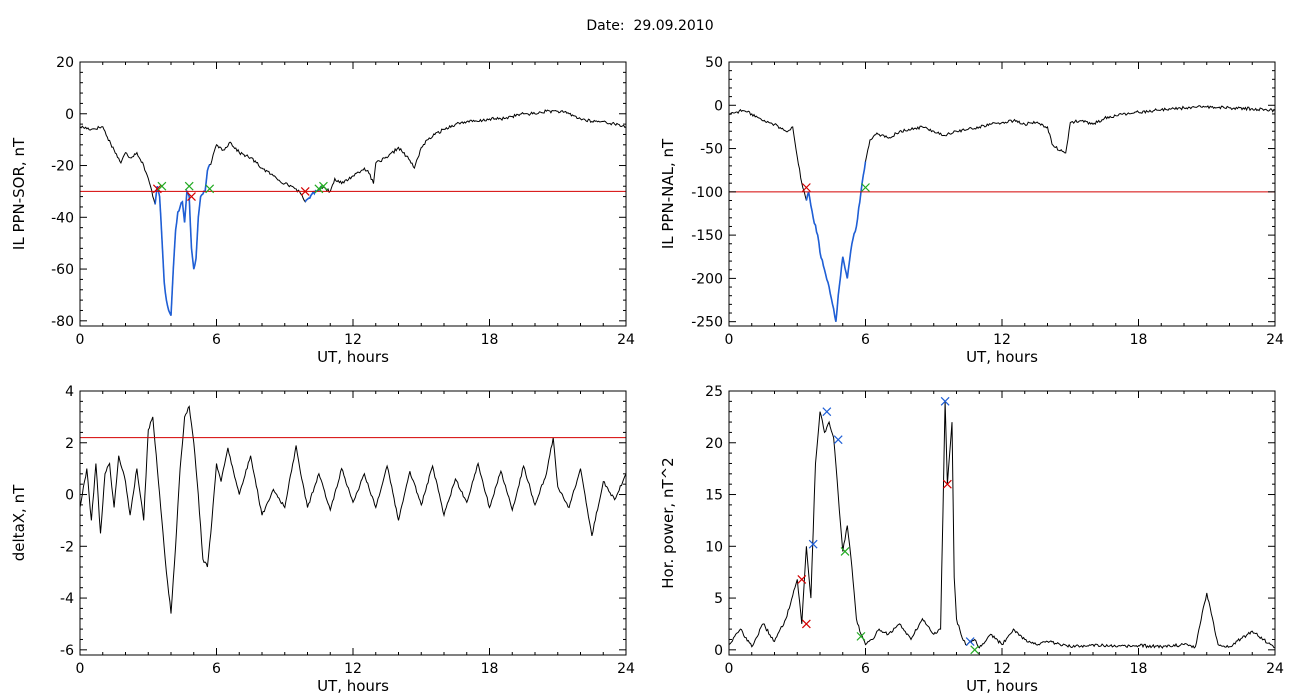 The image size is (1300, 700). Describe the element at coordinates (605, 26) in the screenshot. I see `date-label: Date:` at that location.